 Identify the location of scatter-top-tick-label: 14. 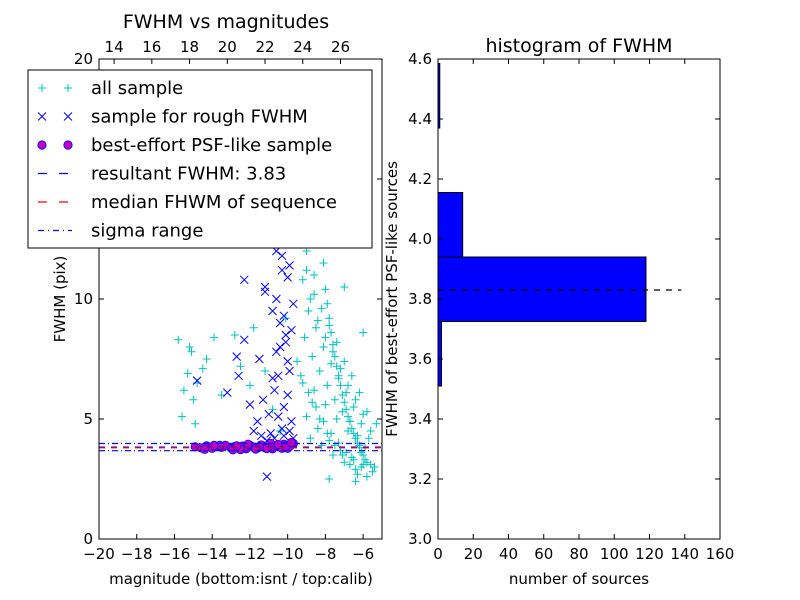
(114, 47).